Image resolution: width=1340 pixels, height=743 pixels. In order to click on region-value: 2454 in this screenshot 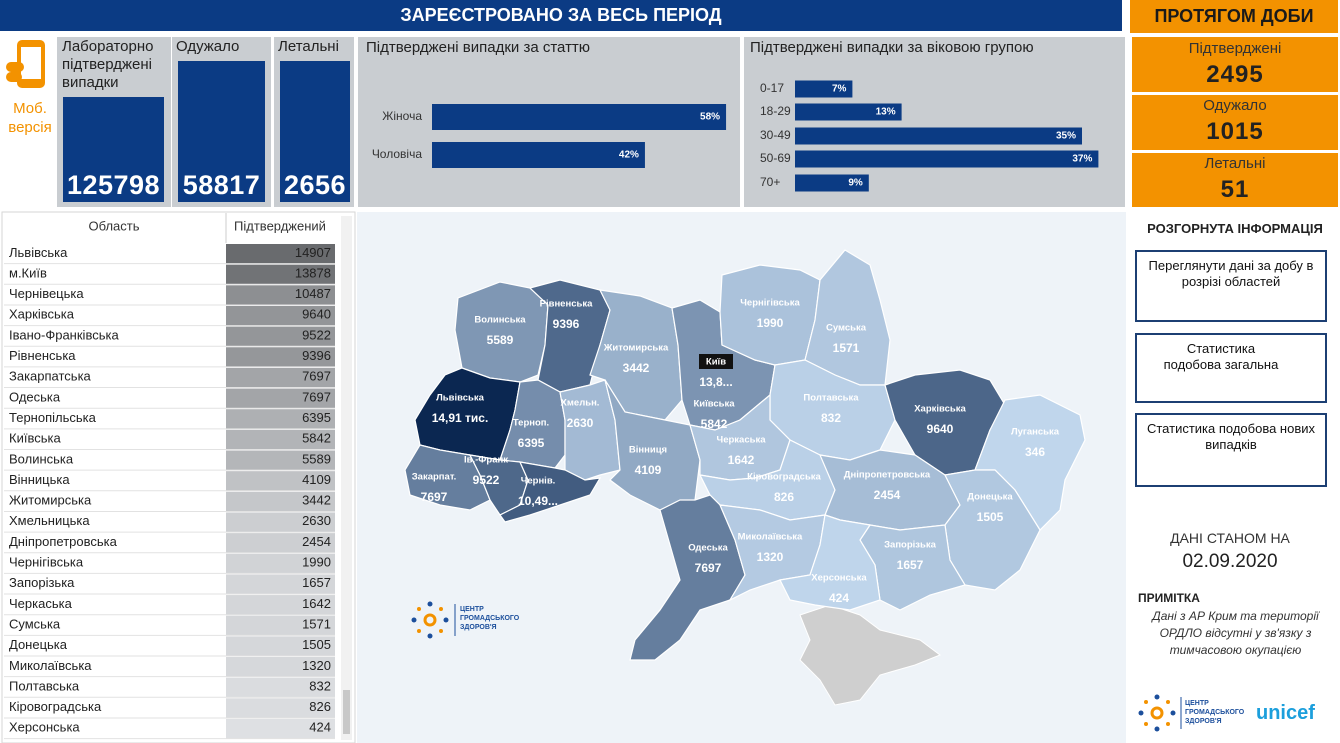, I will do `click(316, 541)`.